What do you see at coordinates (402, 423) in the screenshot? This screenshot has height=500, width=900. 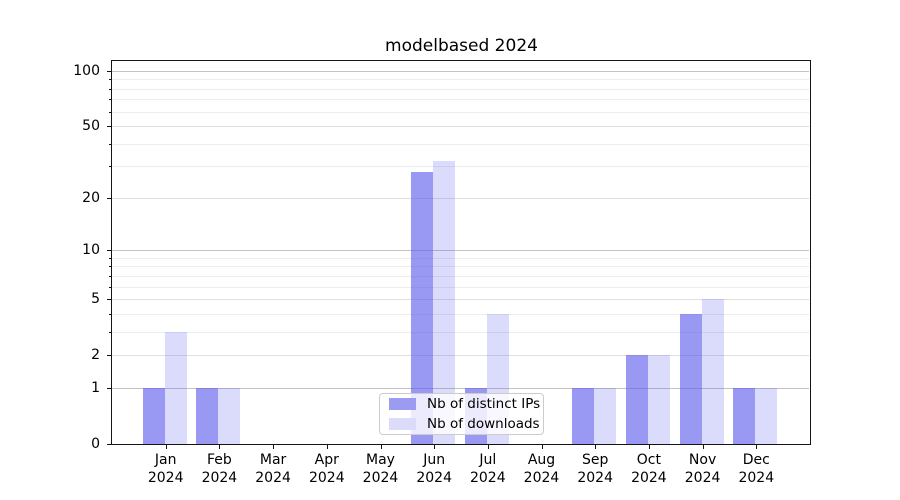 I see `legend-swatch-downloads` at bounding box center [402, 423].